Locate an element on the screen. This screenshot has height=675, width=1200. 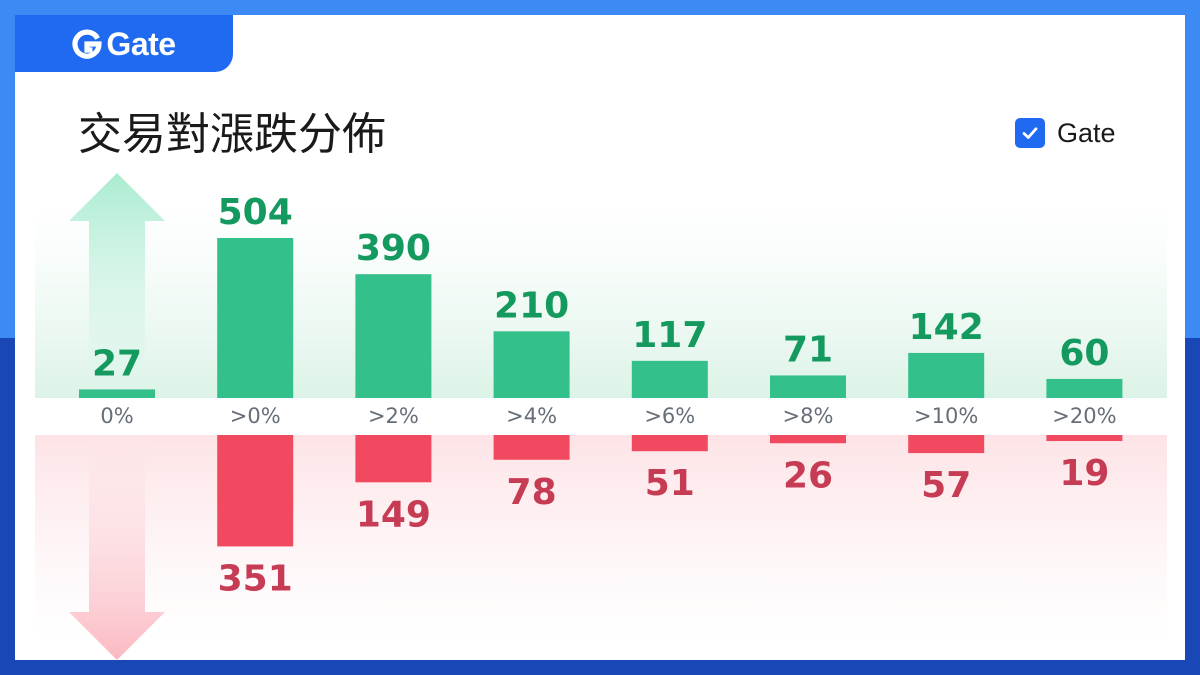
up-value-label: 142 is located at coordinates (946, 327).